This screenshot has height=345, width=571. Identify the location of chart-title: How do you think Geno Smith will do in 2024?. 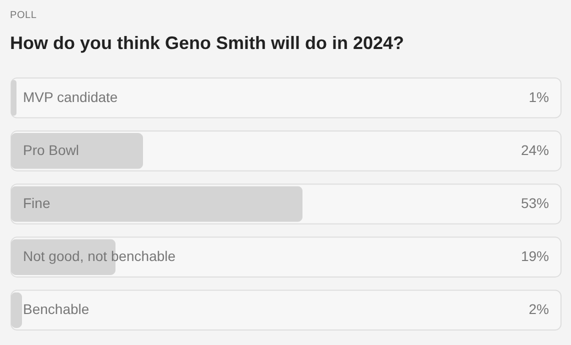
(207, 43).